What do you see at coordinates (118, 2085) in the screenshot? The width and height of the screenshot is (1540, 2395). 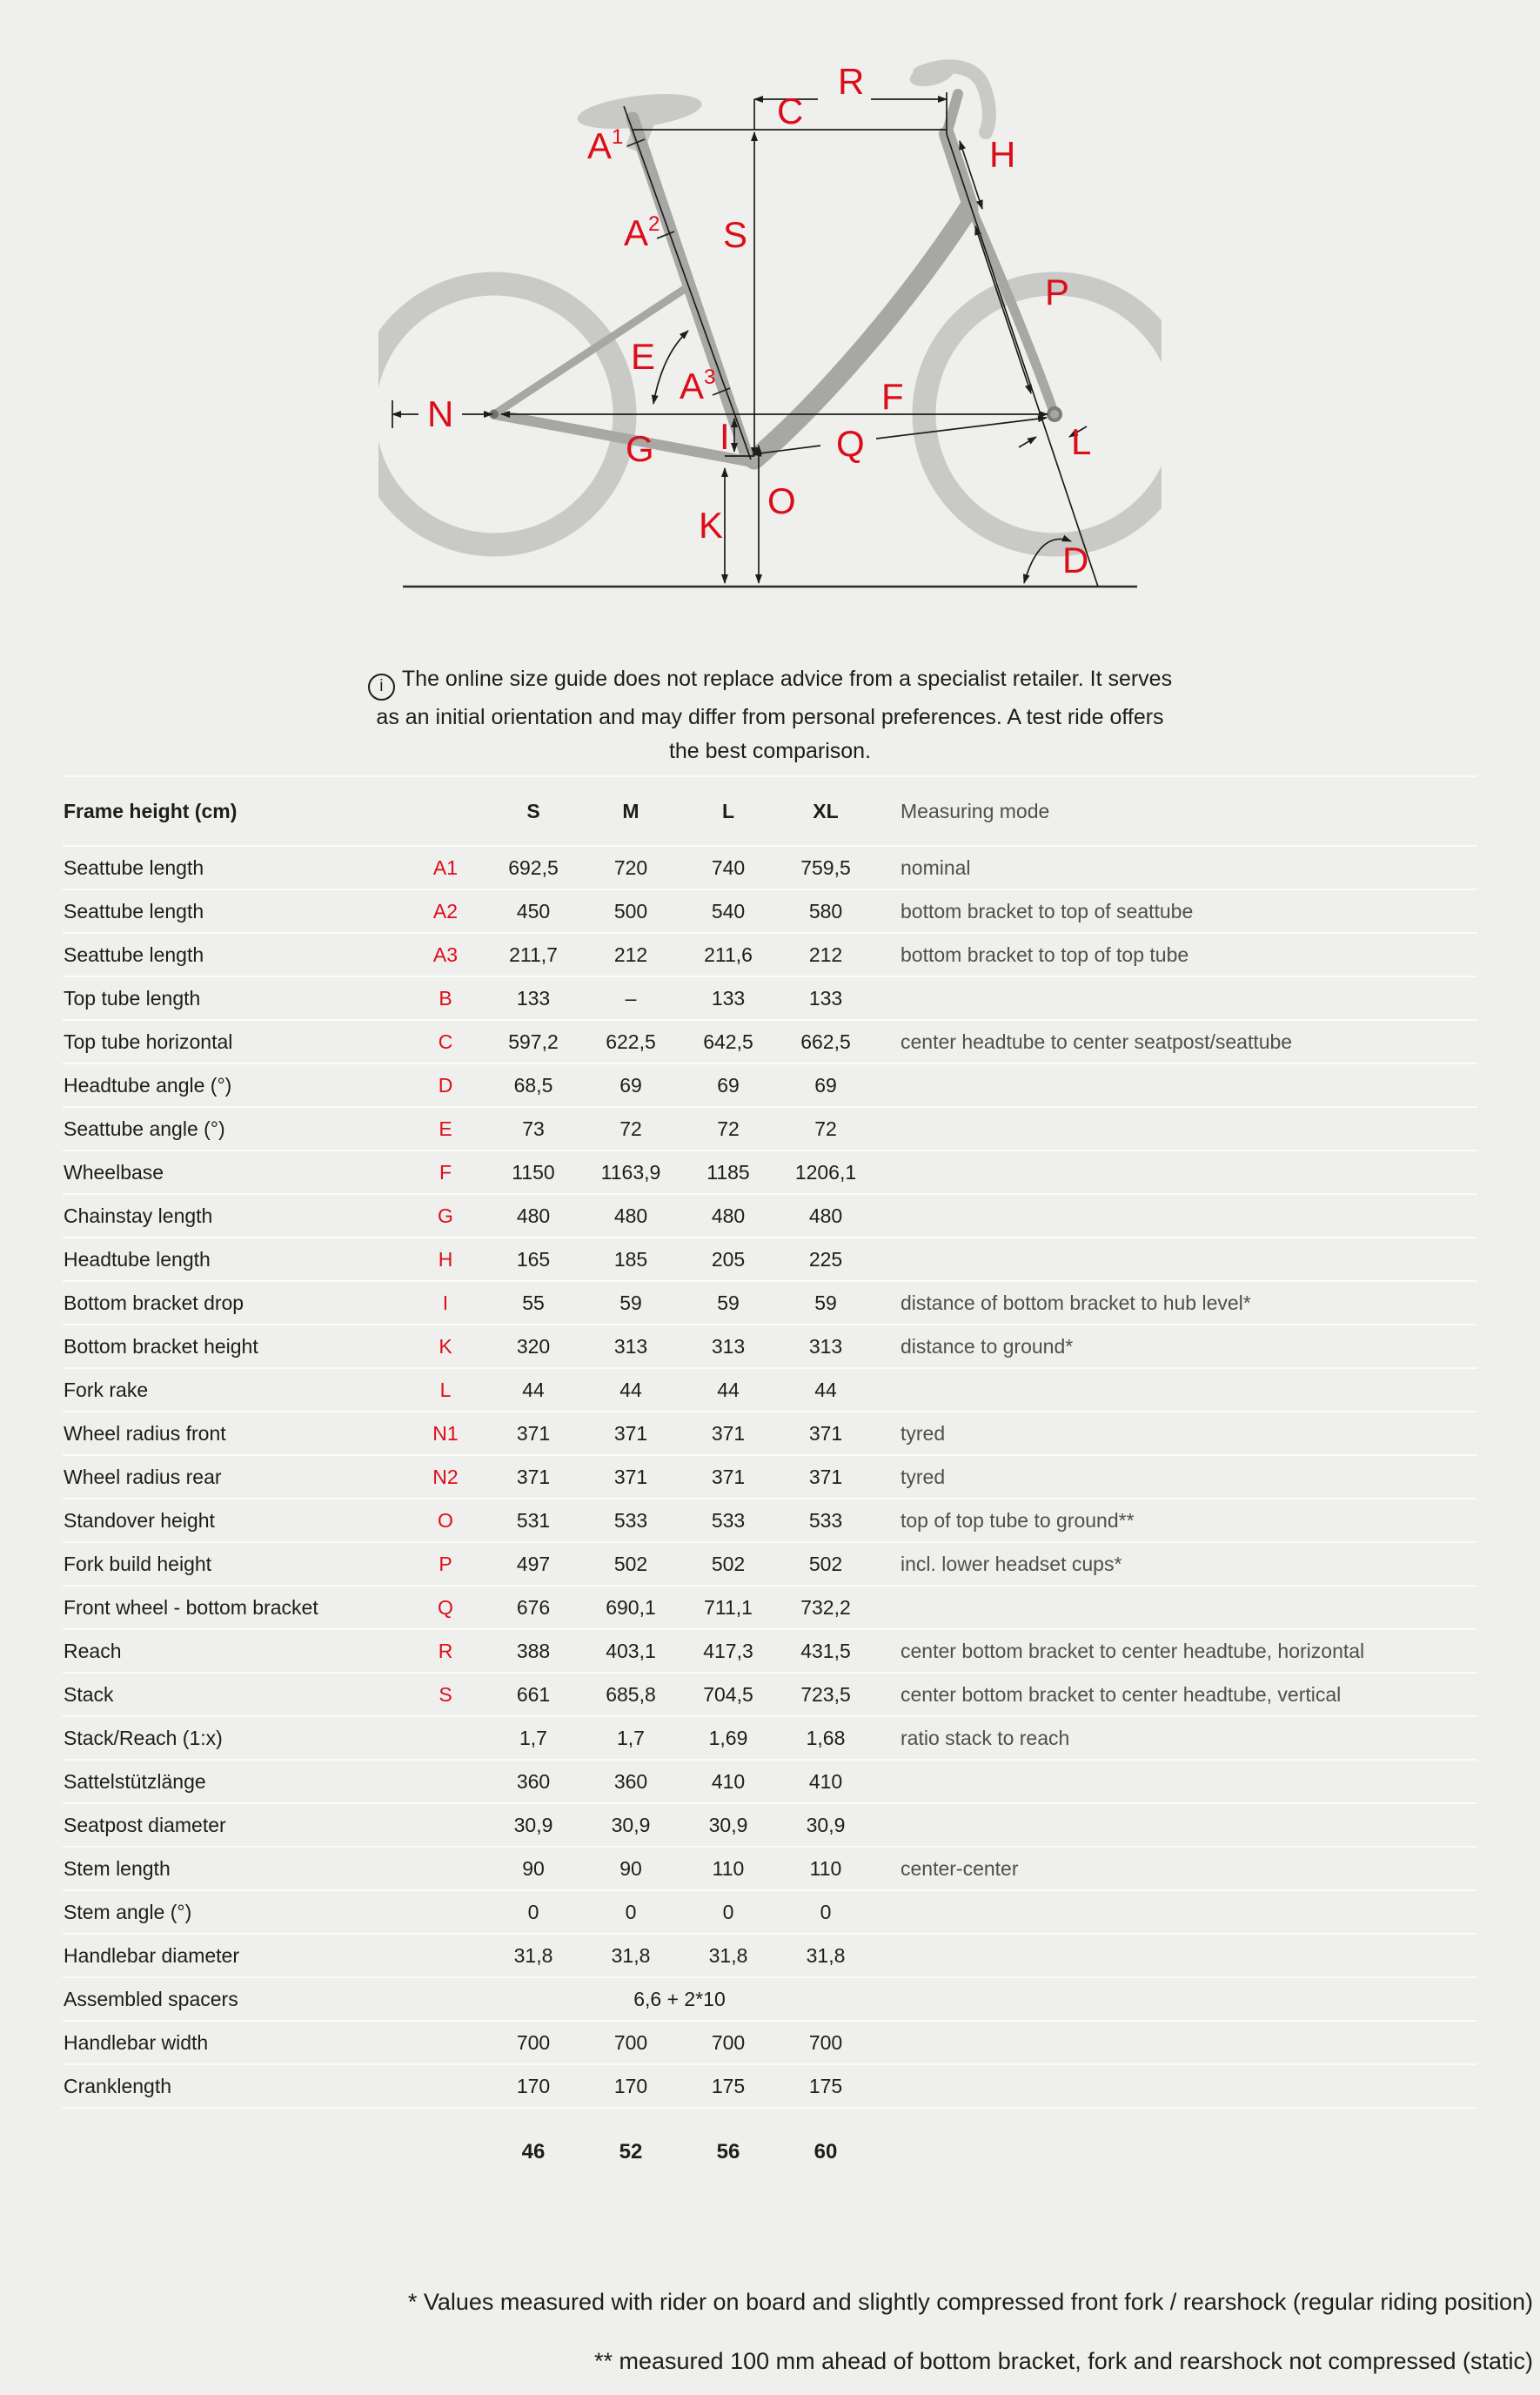 I see `row-label: Cranklength` at bounding box center [118, 2085].